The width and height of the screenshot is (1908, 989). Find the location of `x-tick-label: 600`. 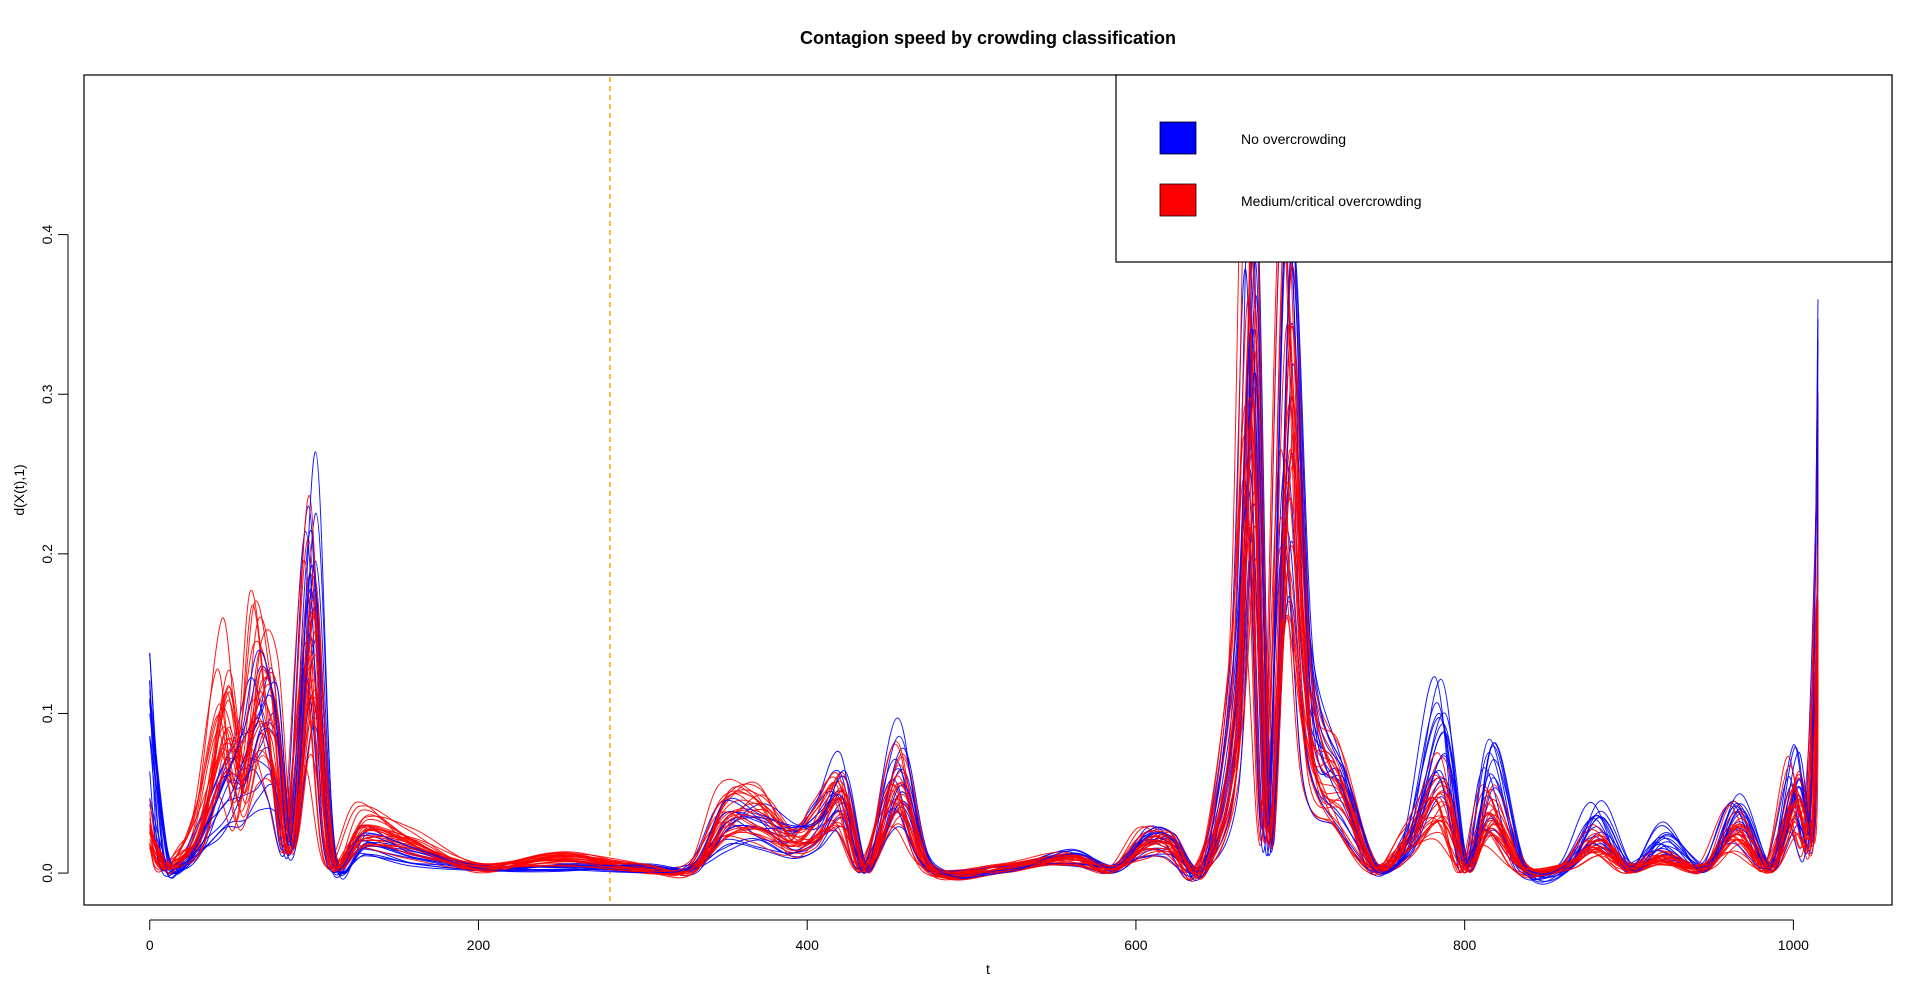

x-tick-label: 600 is located at coordinates (1136, 945).